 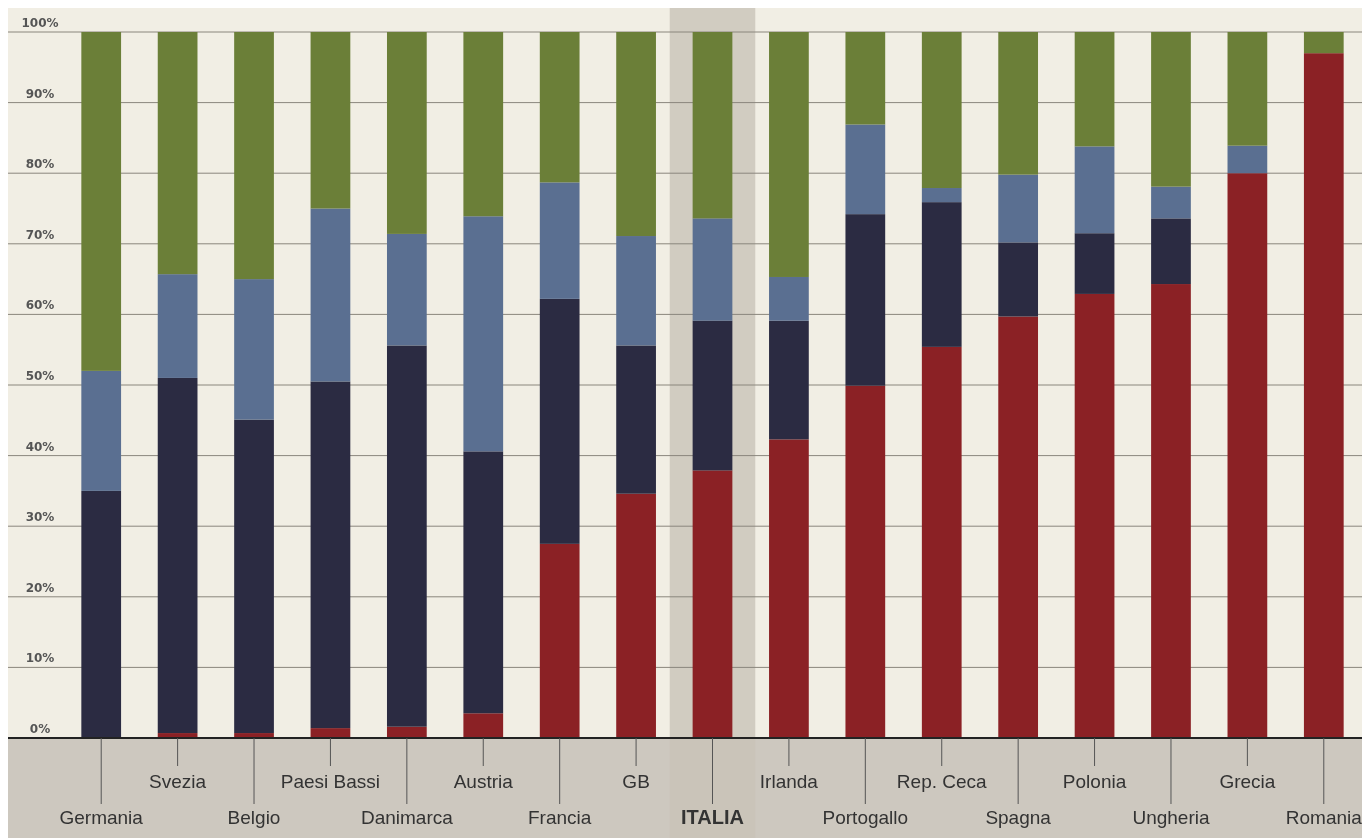 I want to click on x-tick-label: Austria, so click(x=483, y=781).